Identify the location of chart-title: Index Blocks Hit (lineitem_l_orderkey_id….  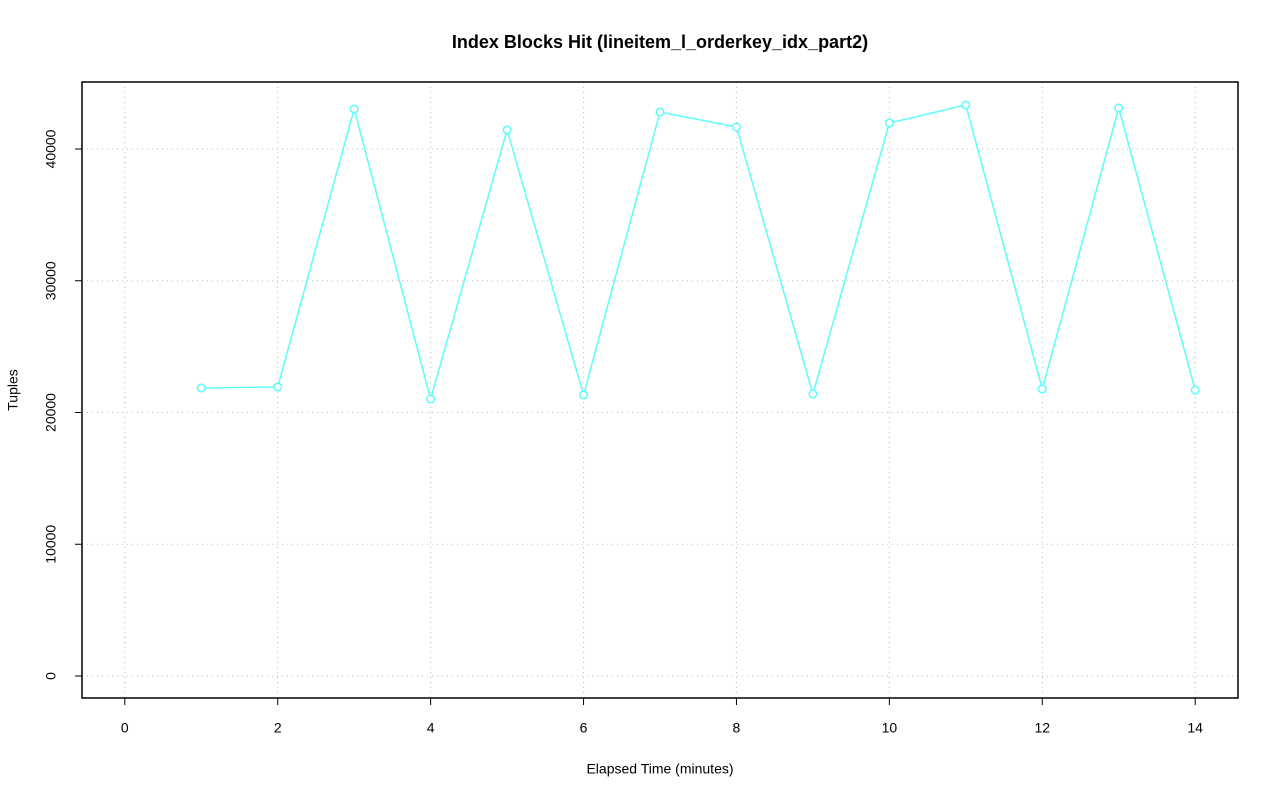
(660, 42).